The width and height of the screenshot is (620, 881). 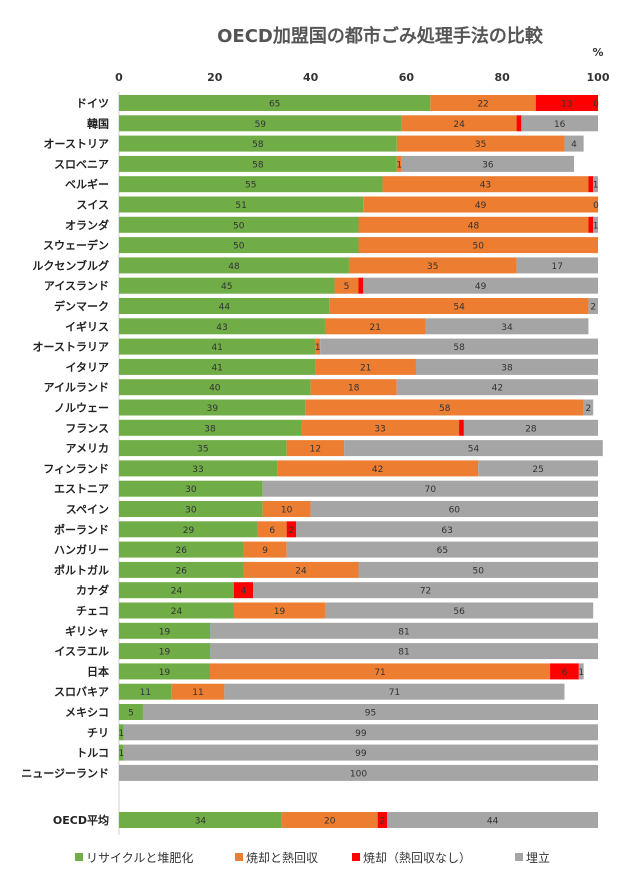 What do you see at coordinates (81, 529) in the screenshot?
I see `category-label: ポーランド` at bounding box center [81, 529].